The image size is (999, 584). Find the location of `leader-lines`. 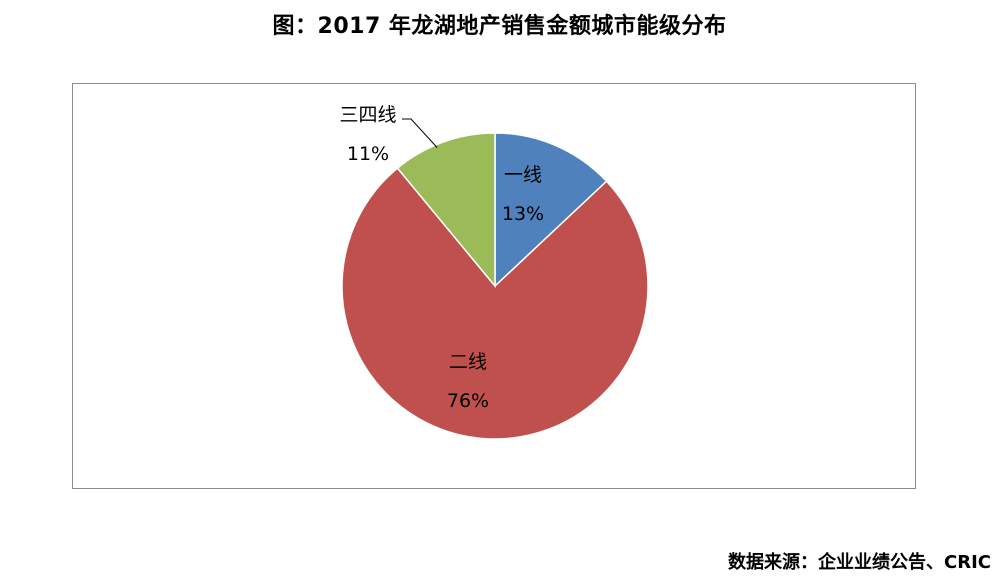

leader-lines is located at coordinates (420, 133).